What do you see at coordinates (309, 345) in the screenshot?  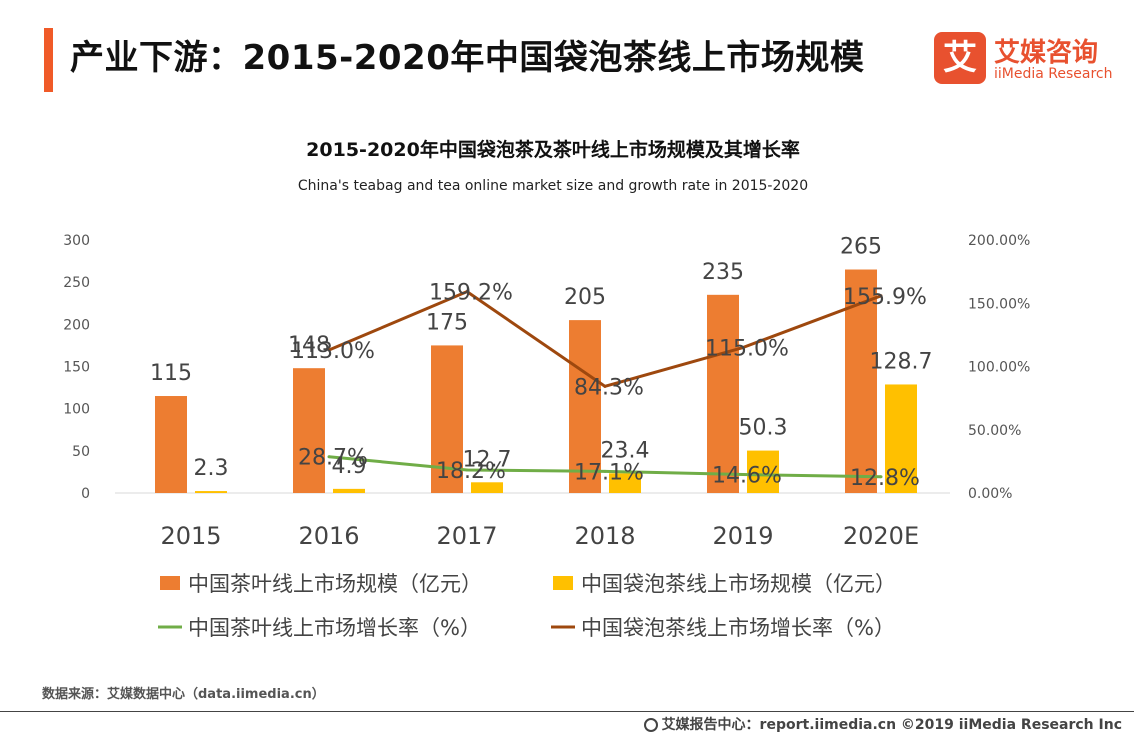 I see `bar-tea-label: 148` at bounding box center [309, 345].